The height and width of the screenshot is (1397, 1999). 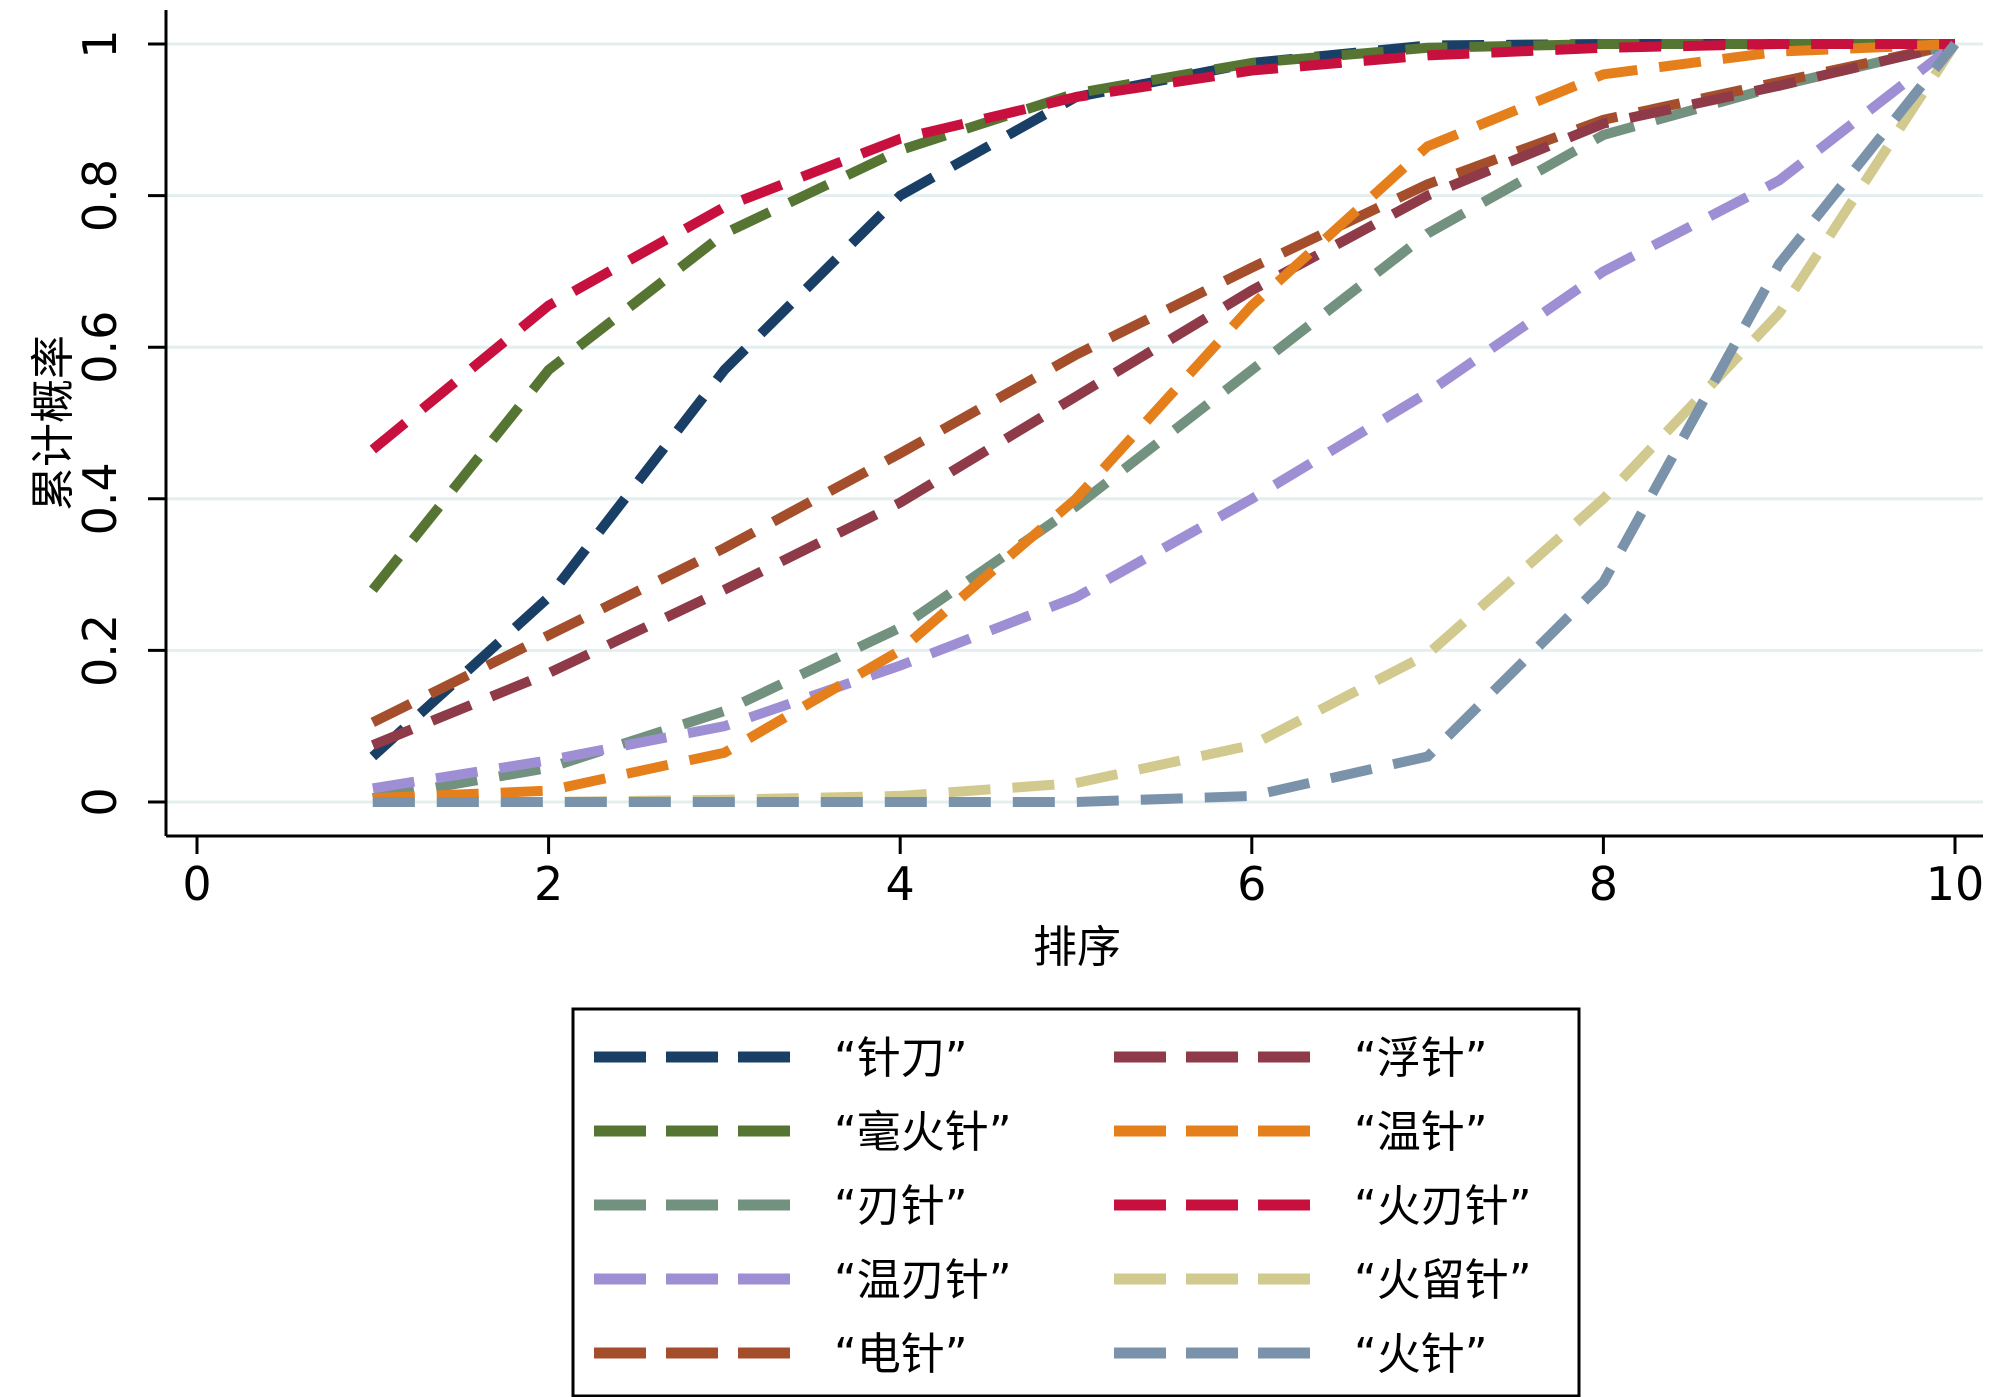 What do you see at coordinates (901, 1354) in the screenshot?
I see `legend-label: “电针”` at bounding box center [901, 1354].